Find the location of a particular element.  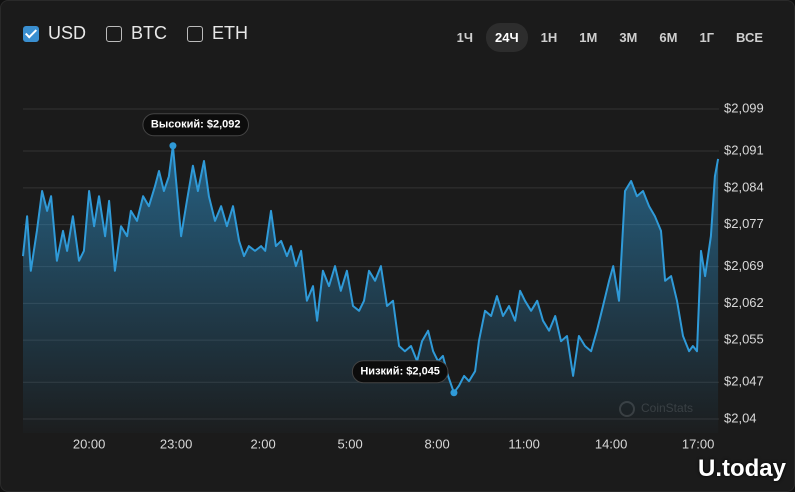

y-tick-label: $2,091 is located at coordinates (744, 149).